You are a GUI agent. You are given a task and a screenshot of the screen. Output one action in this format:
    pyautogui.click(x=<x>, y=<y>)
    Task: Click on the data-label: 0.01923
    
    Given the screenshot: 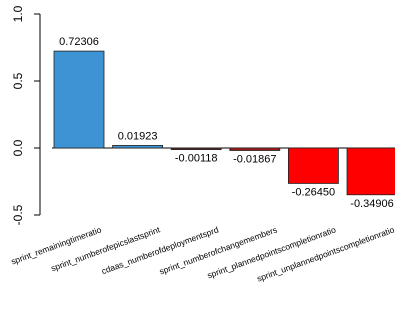 What is the action you would take?
    pyautogui.click(x=138, y=136)
    